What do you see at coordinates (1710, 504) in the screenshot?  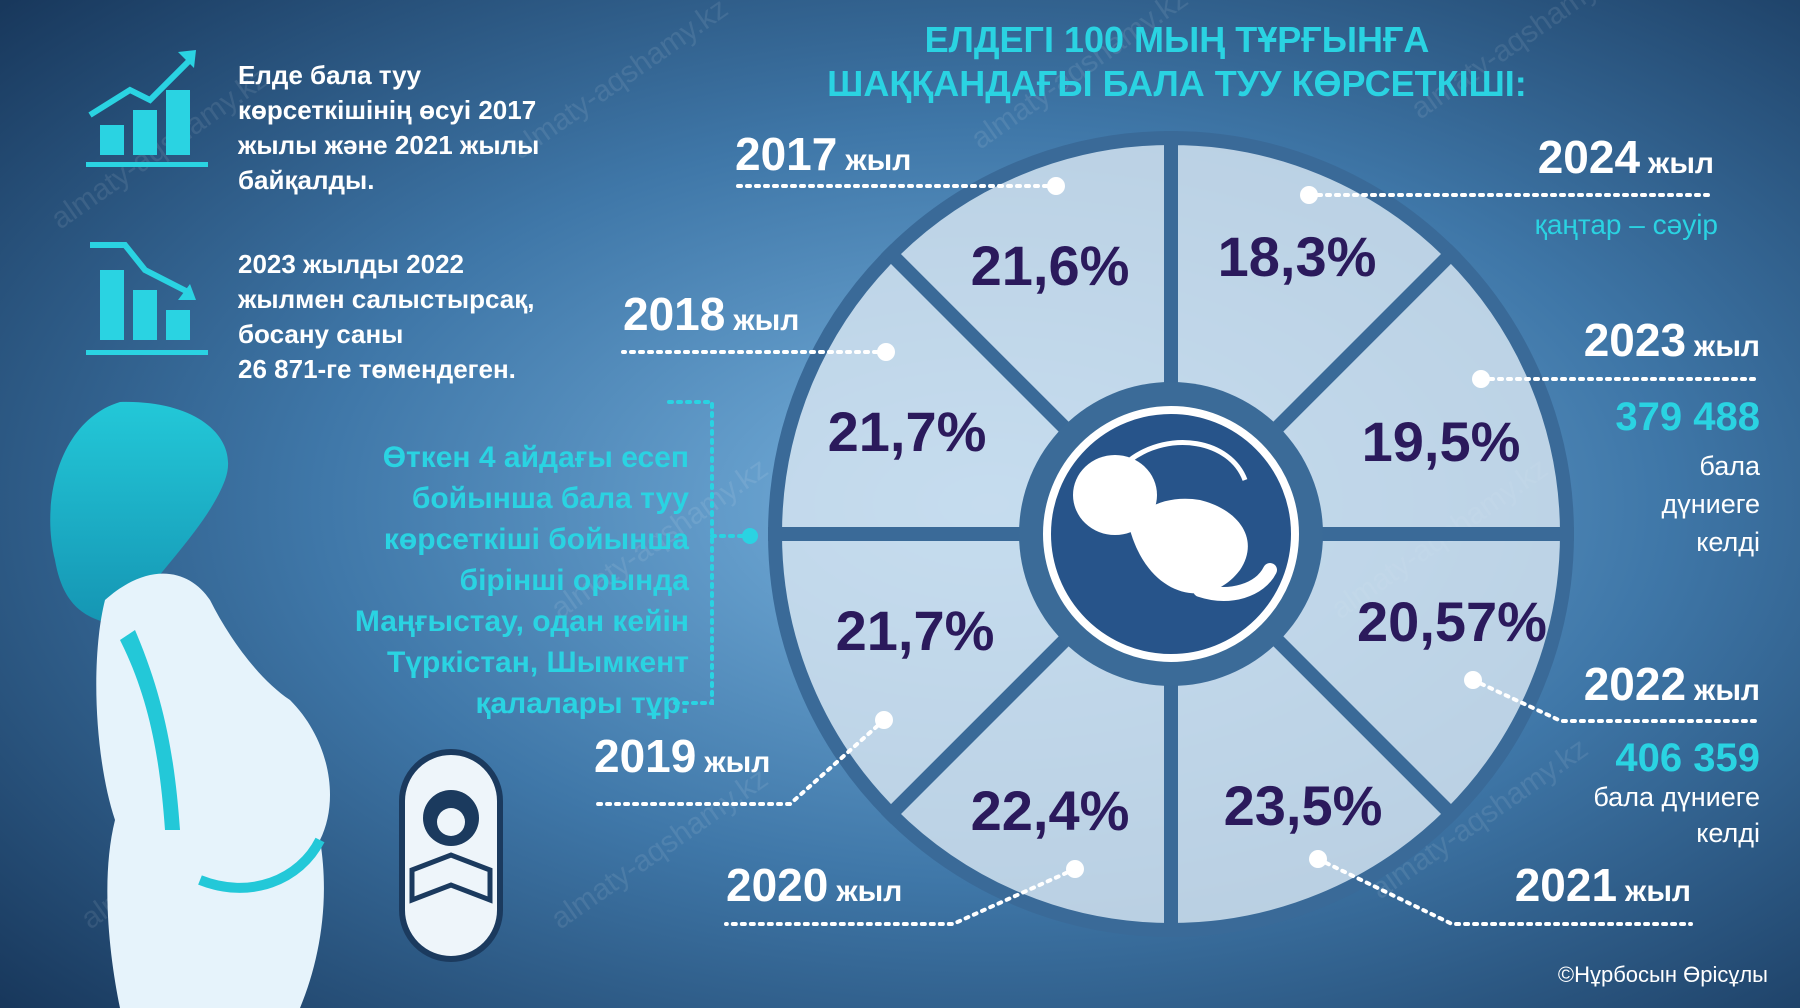 I see `births-caption: дүниеге` at bounding box center [1710, 504].